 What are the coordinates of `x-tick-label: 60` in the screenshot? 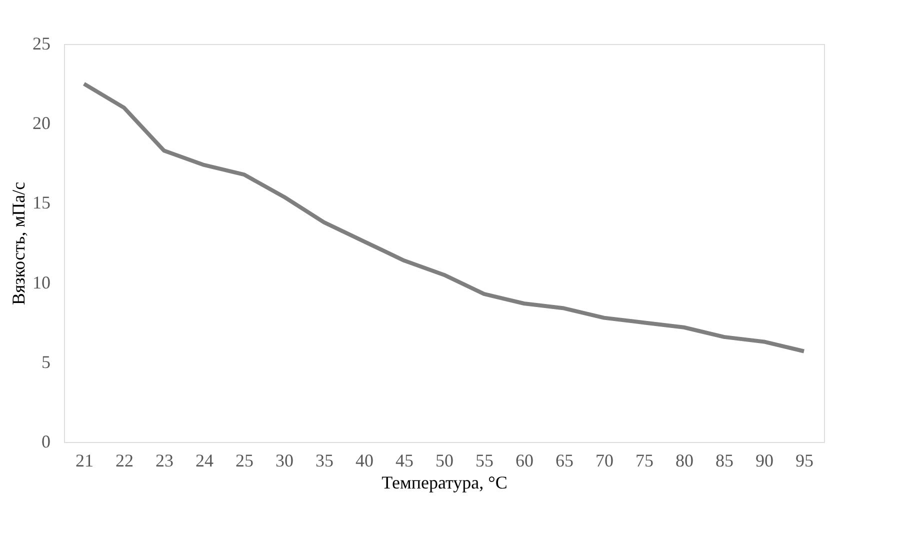 It's located at (525, 460).